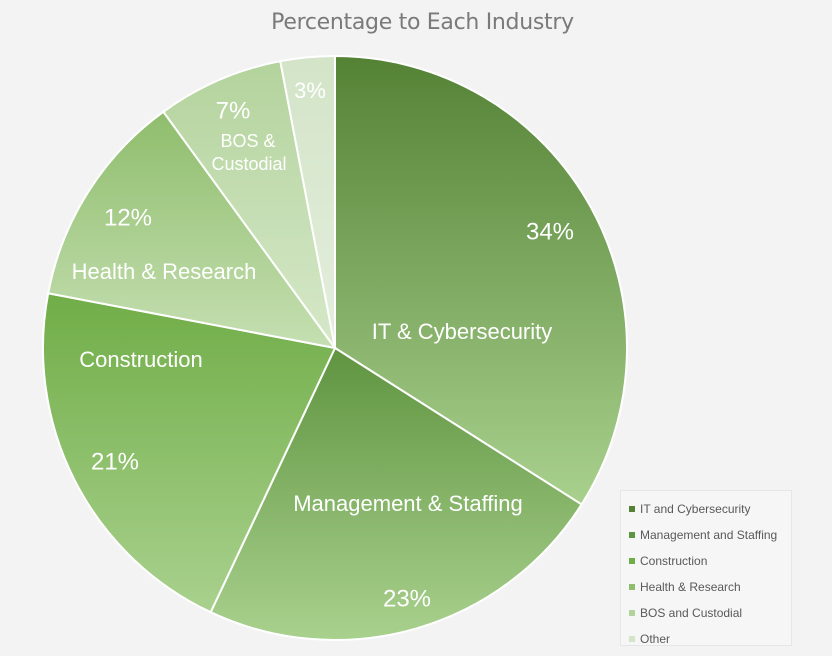  Describe the element at coordinates (128, 217) in the screenshot. I see `slice-percent-label: 12%` at that location.